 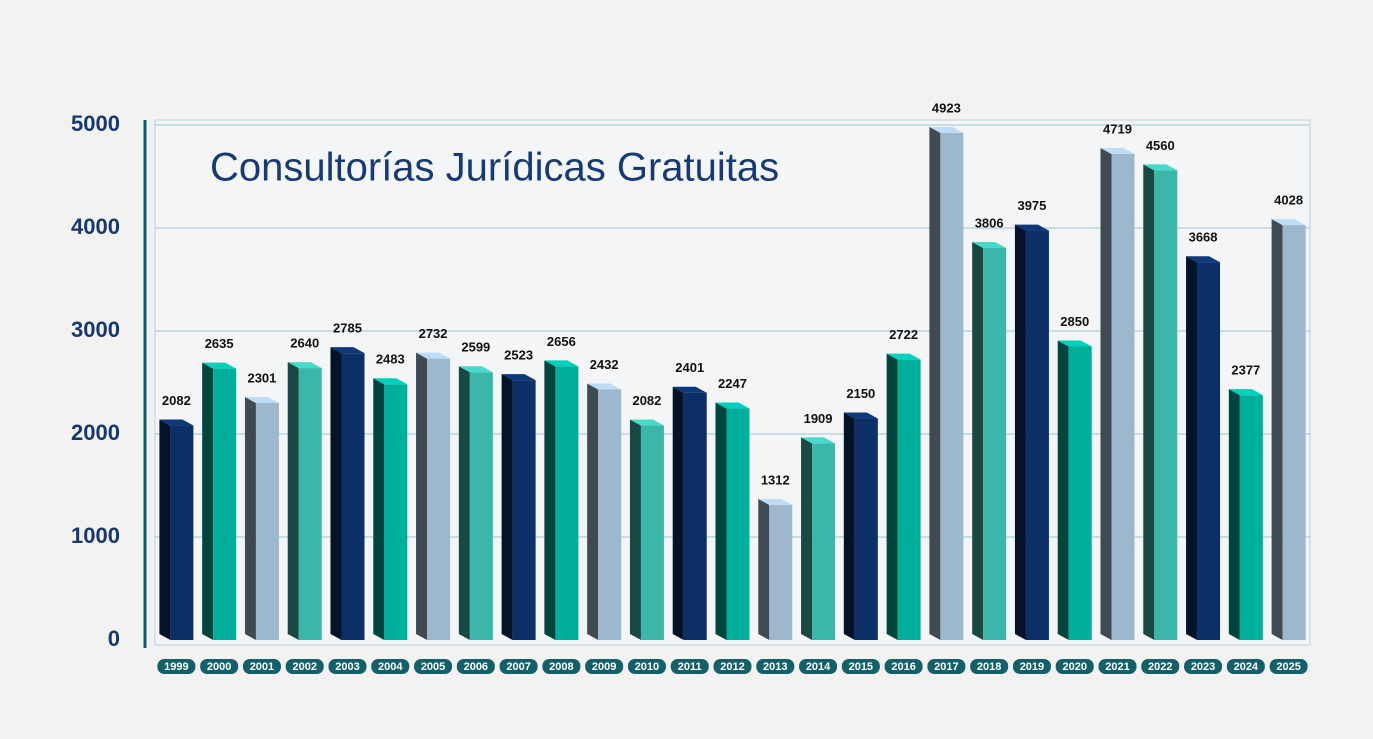 I want to click on x-tick-label: 2011, so click(x=690, y=667).